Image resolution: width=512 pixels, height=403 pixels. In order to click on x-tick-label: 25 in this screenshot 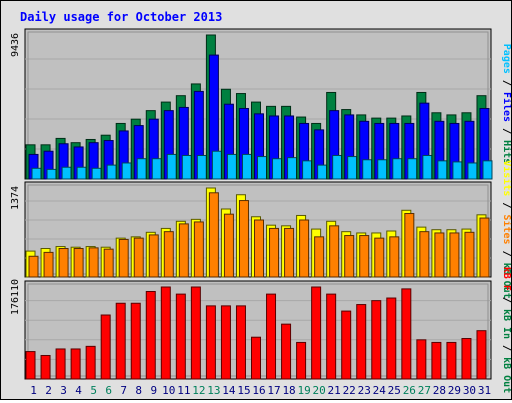, I will do `click(394, 390)`.